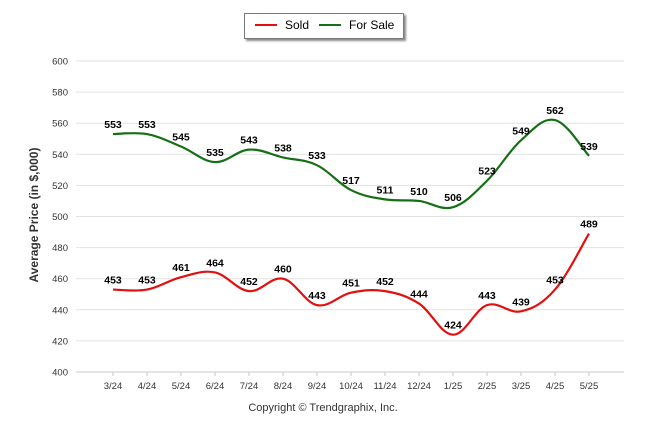  What do you see at coordinates (521, 131) in the screenshot?
I see `data-label-for-sale: 549` at bounding box center [521, 131].